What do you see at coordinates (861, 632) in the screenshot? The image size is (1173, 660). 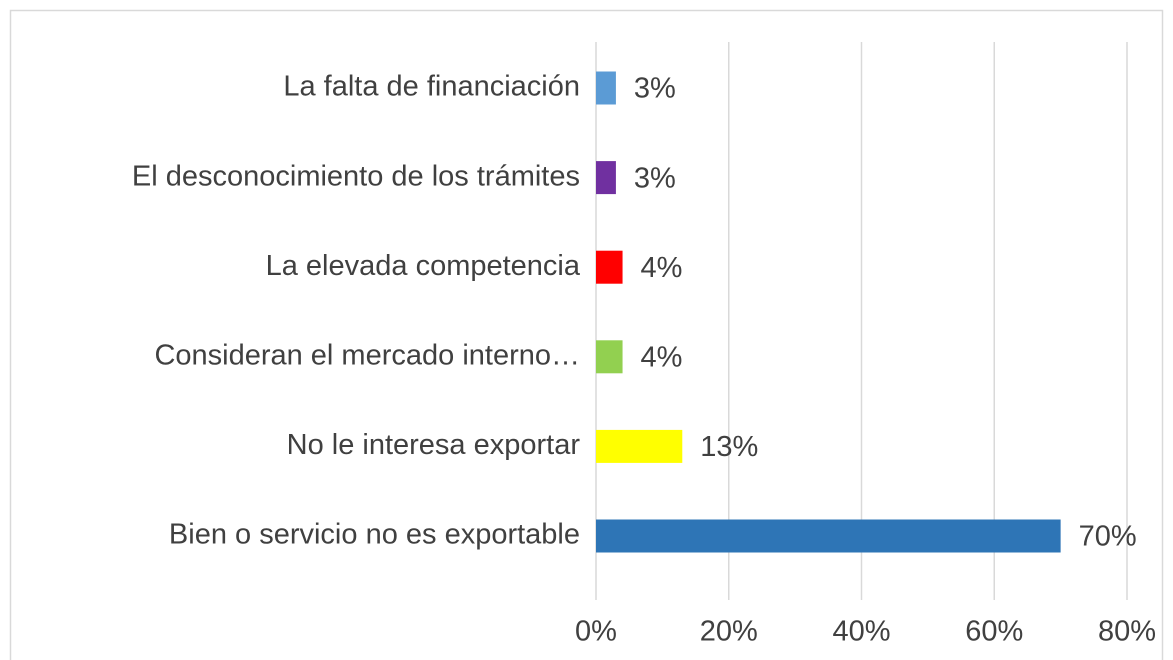 I see `x-tick-label: 40%` at bounding box center [861, 632].